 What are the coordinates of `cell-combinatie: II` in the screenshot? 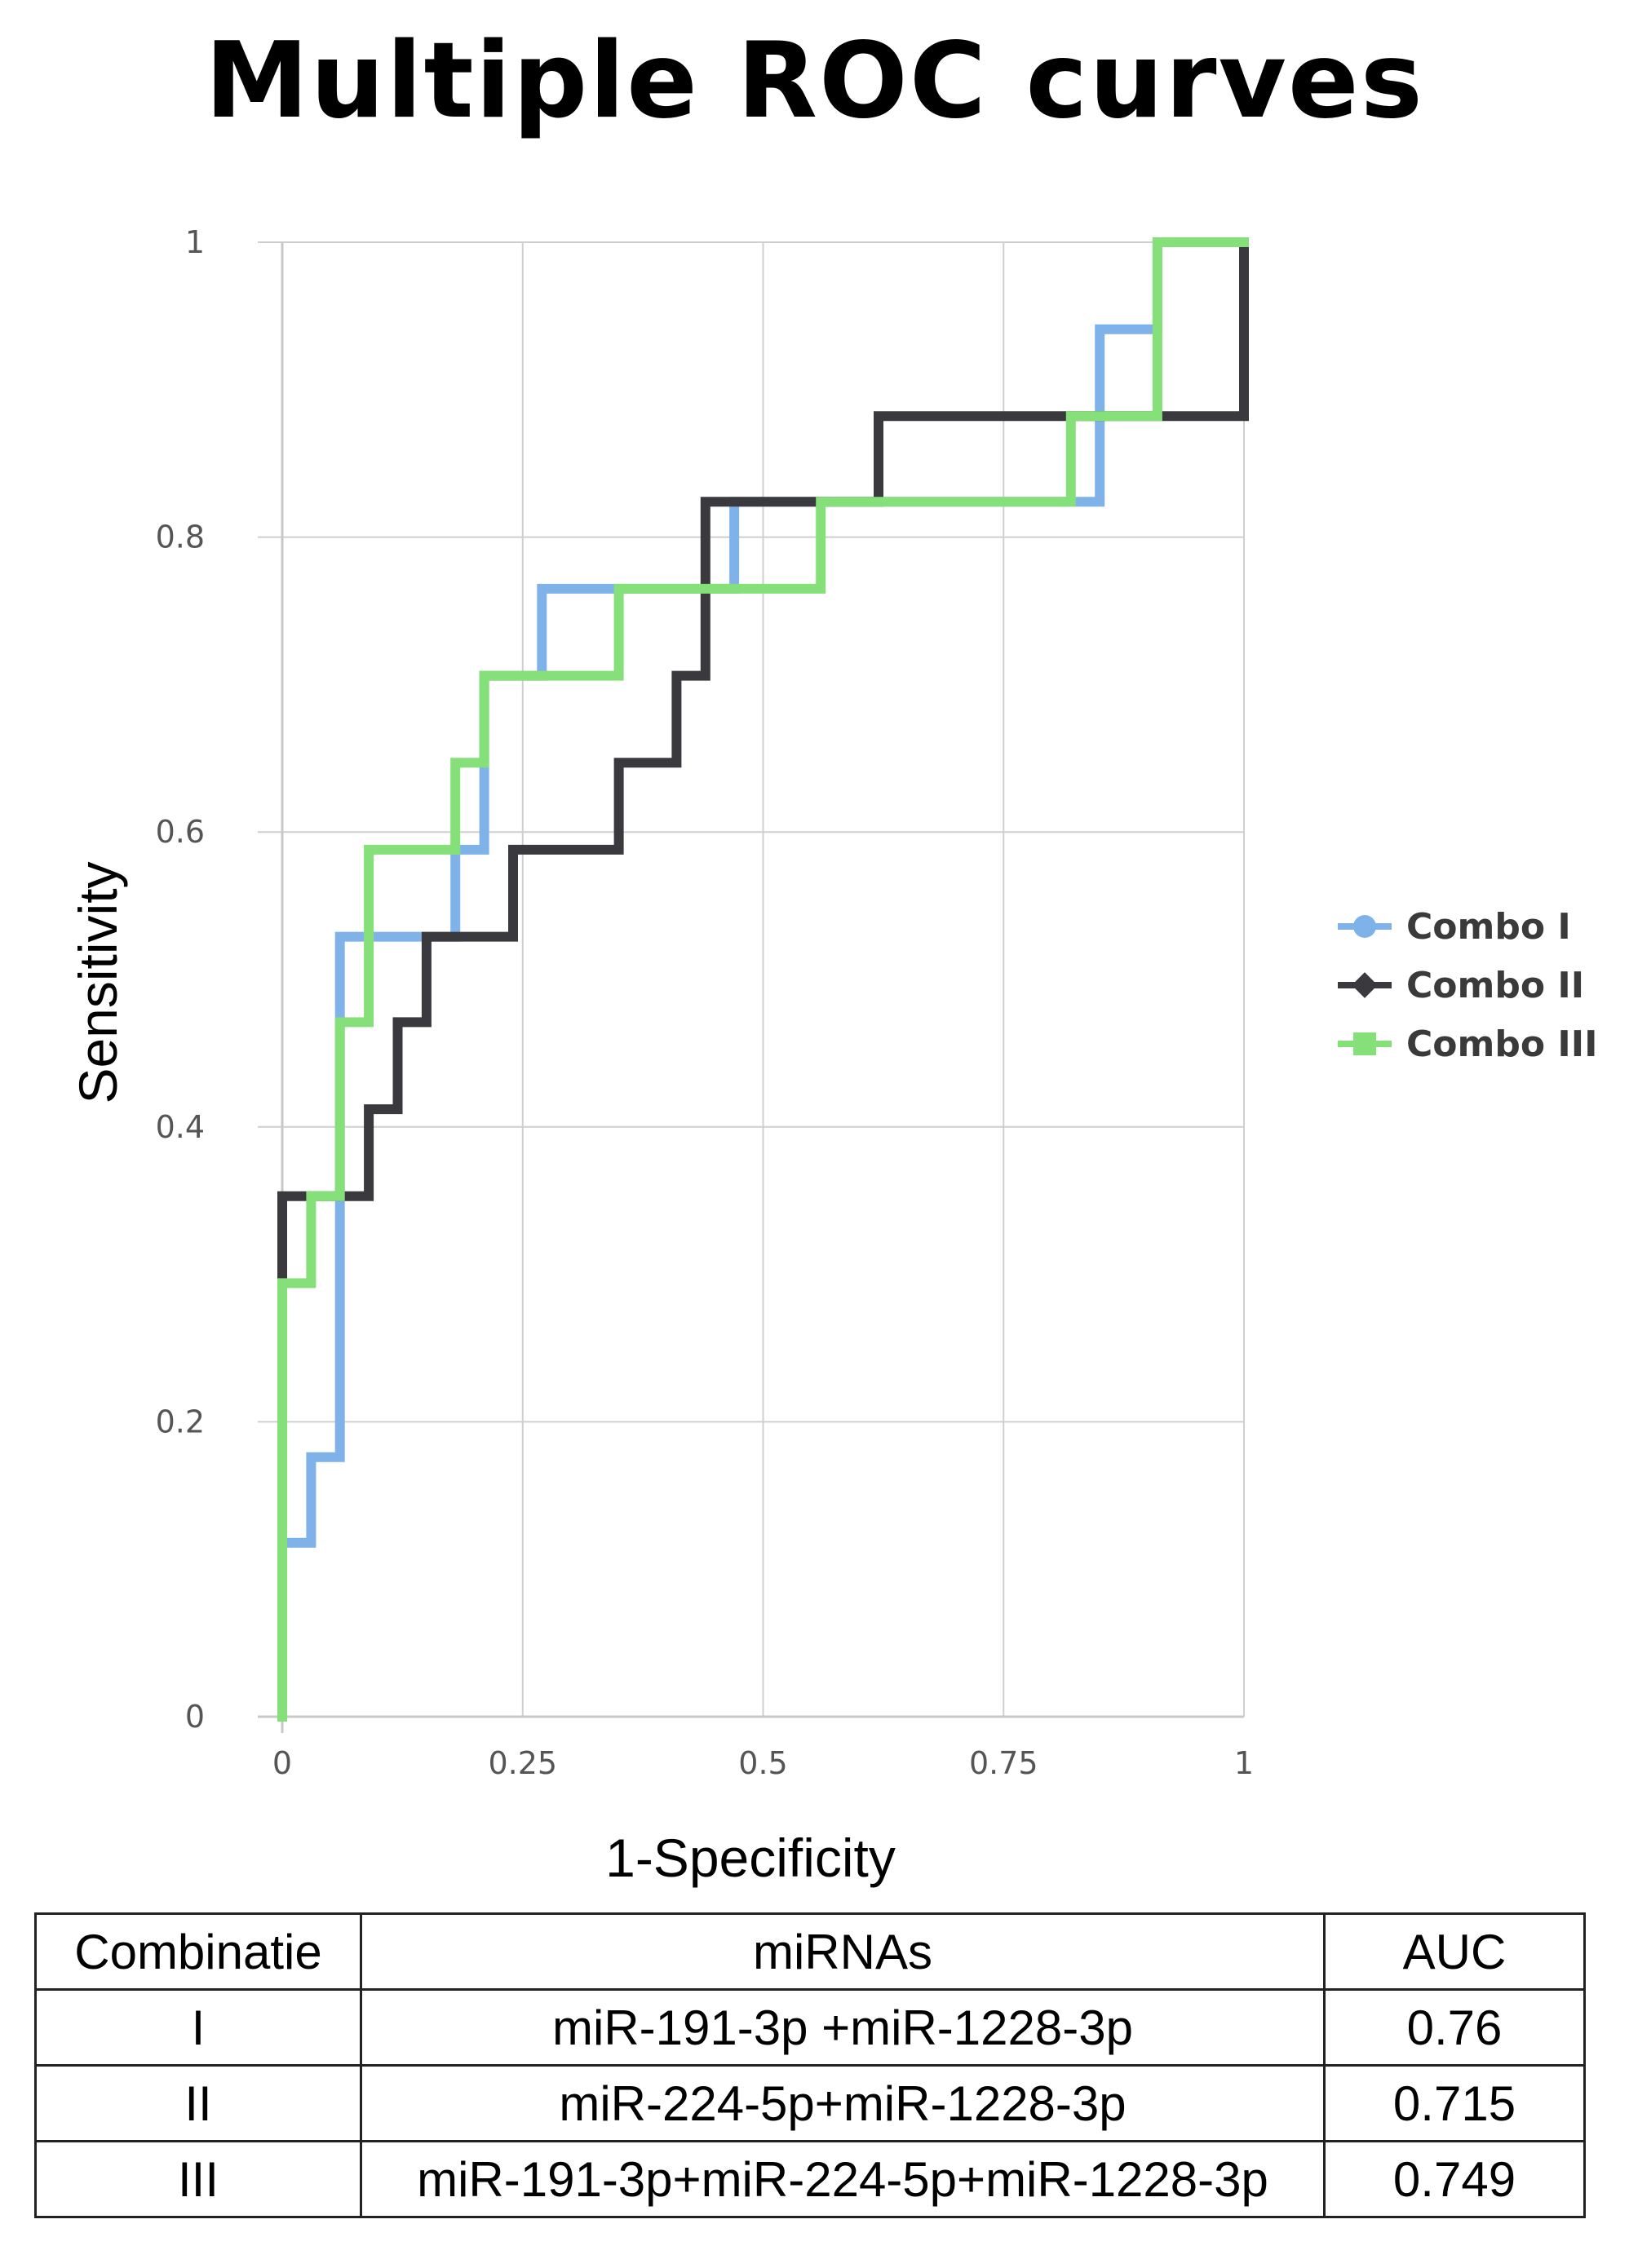 It's located at (198, 2103).